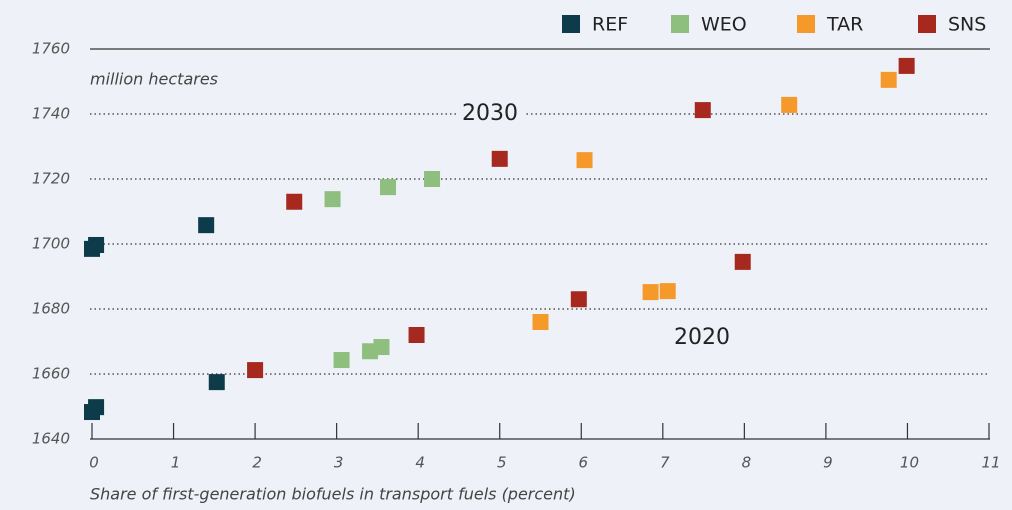  Describe the element at coordinates (990, 463) in the screenshot. I see `x-tick-label: 11` at that location.